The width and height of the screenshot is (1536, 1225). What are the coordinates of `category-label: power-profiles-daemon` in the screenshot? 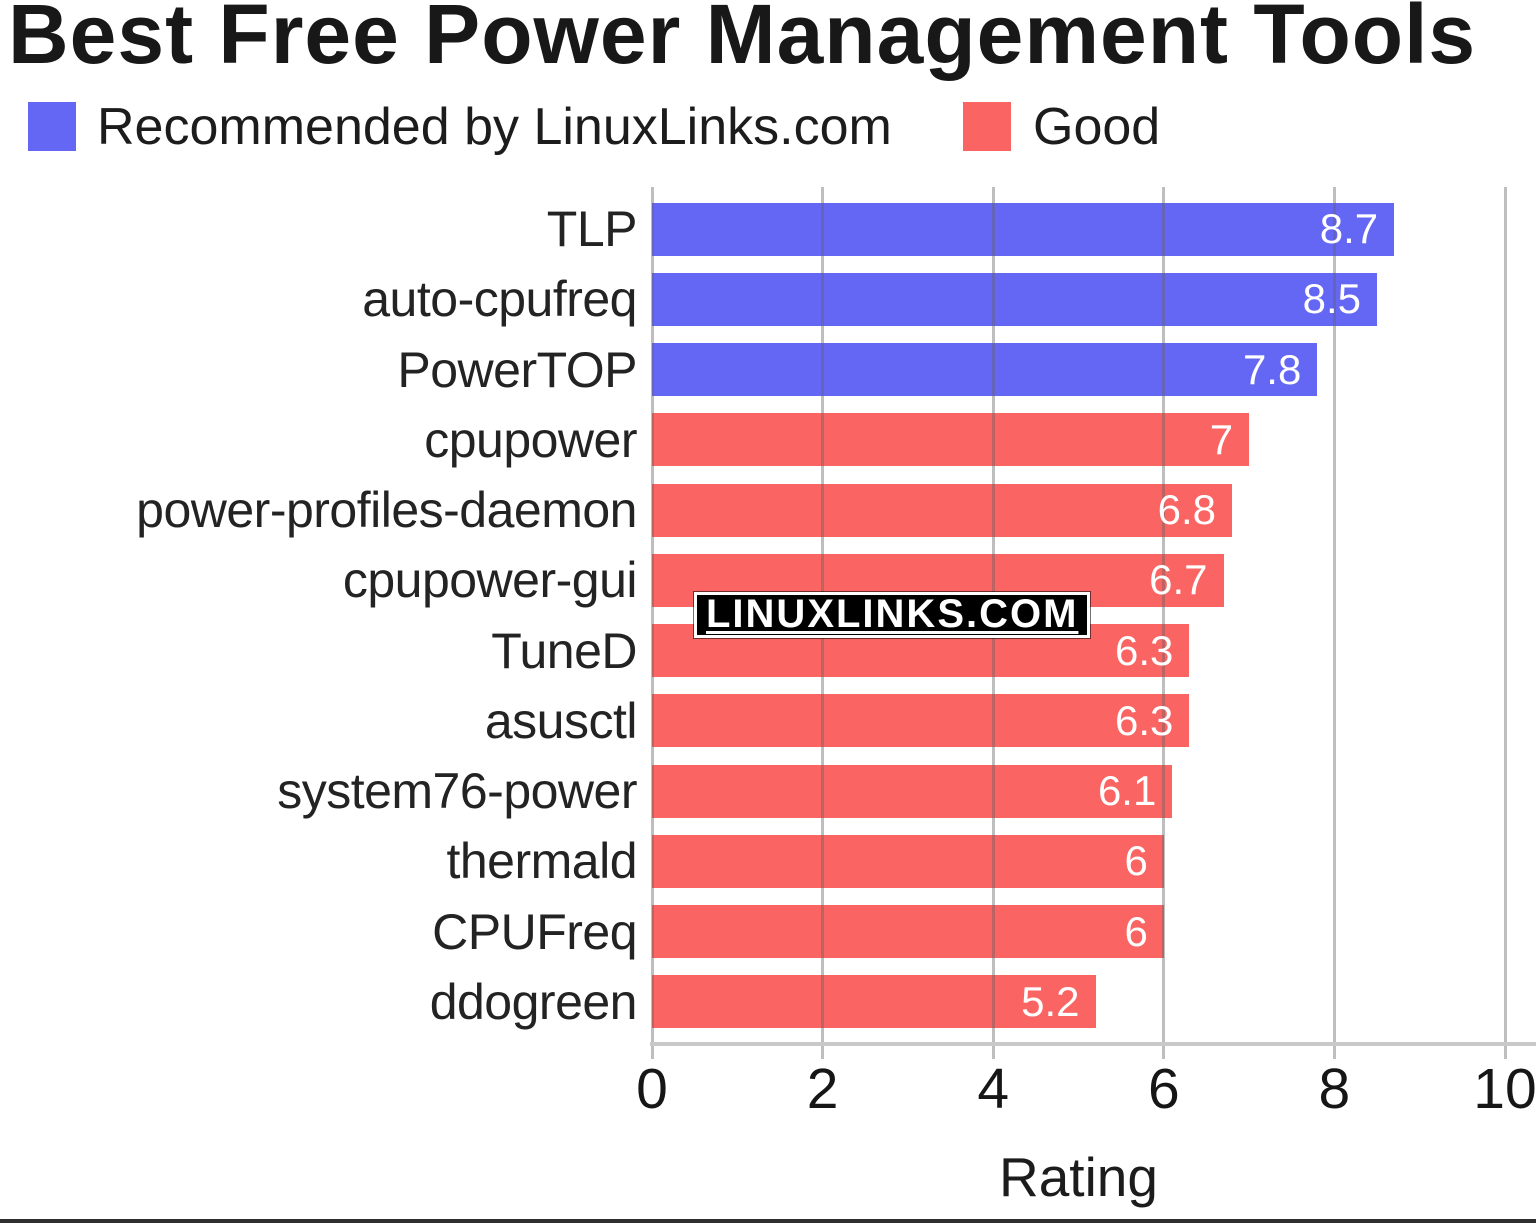 It's located at (386, 510).